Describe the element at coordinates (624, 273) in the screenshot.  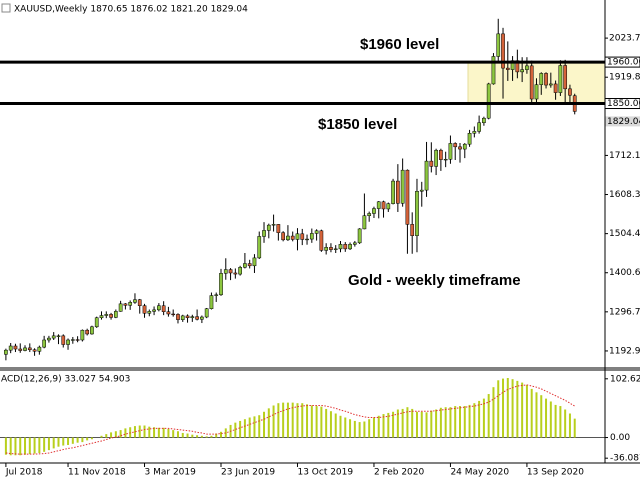
I see `y-tick-label: 1400.60` at that location.